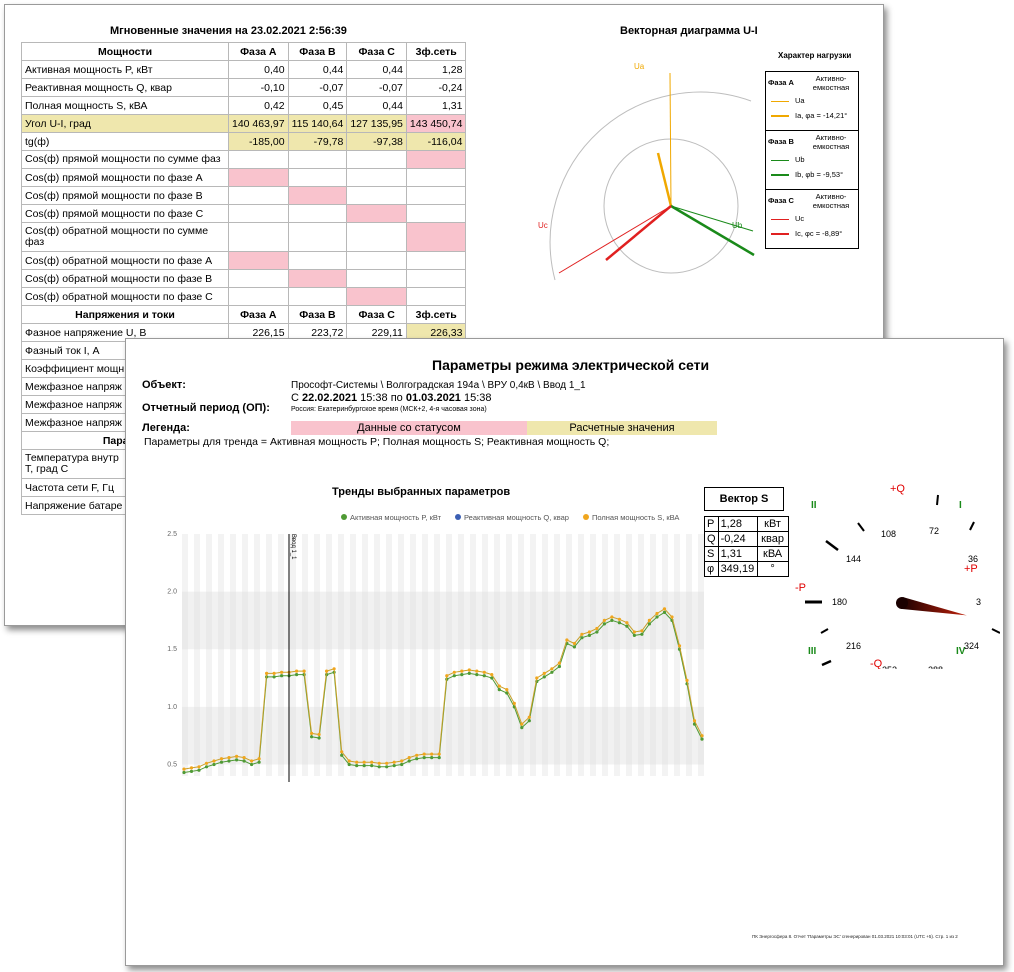  What do you see at coordinates (125, 69) in the screenshot?
I see `row-name: Активная мощность P, кВт` at bounding box center [125, 69].